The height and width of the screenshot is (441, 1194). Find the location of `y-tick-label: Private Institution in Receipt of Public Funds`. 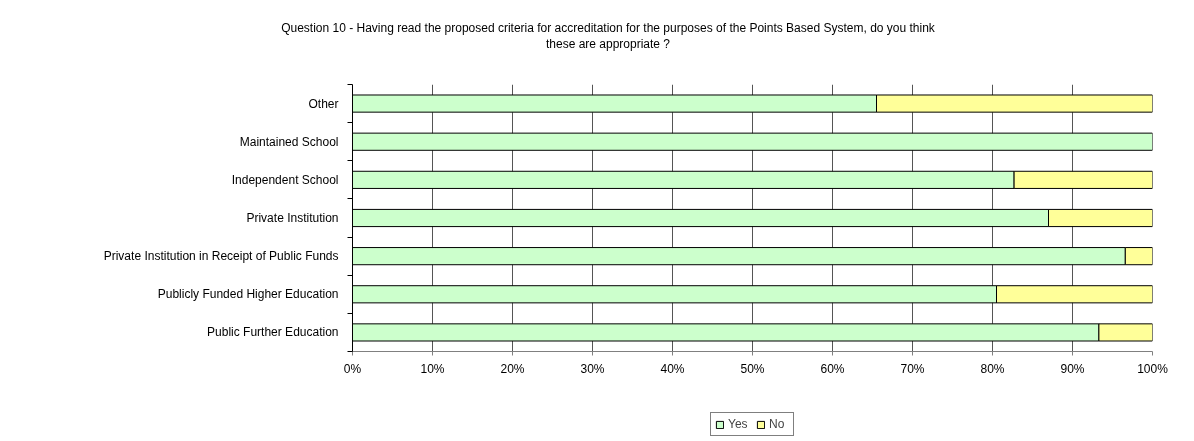

y-tick-label: Private Institution in Receipt of Public Funds is located at coordinates (221, 256).